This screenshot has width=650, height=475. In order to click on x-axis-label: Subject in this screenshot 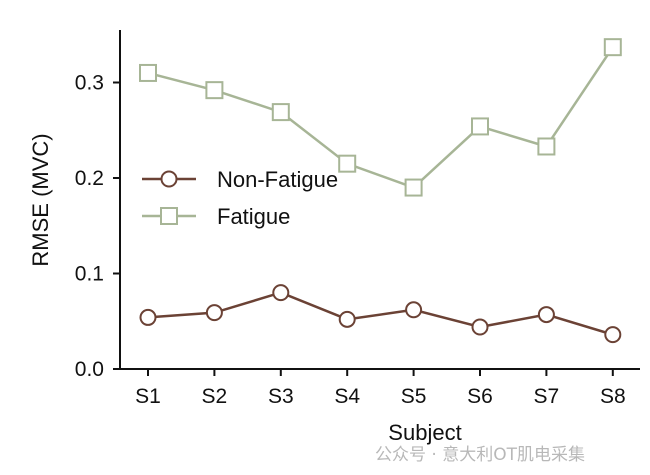, I will do `click(424, 432)`.